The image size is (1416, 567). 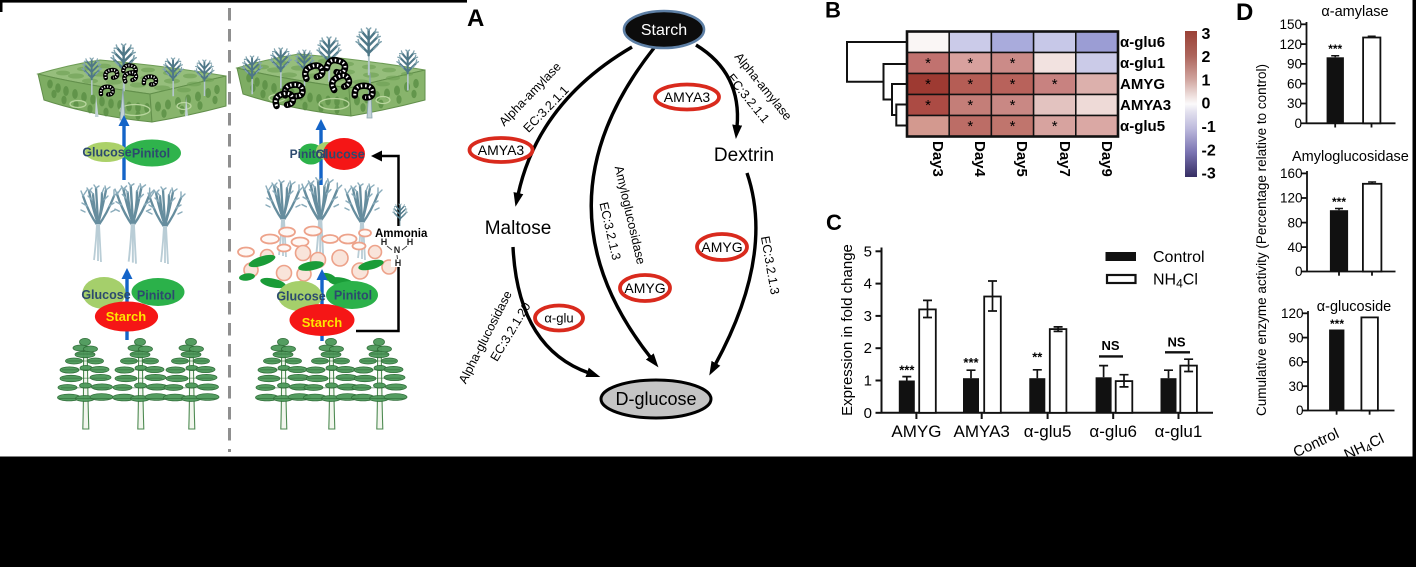 What do you see at coordinates (1294, 222) in the screenshot?
I see `svg-text: 80` at bounding box center [1294, 222].